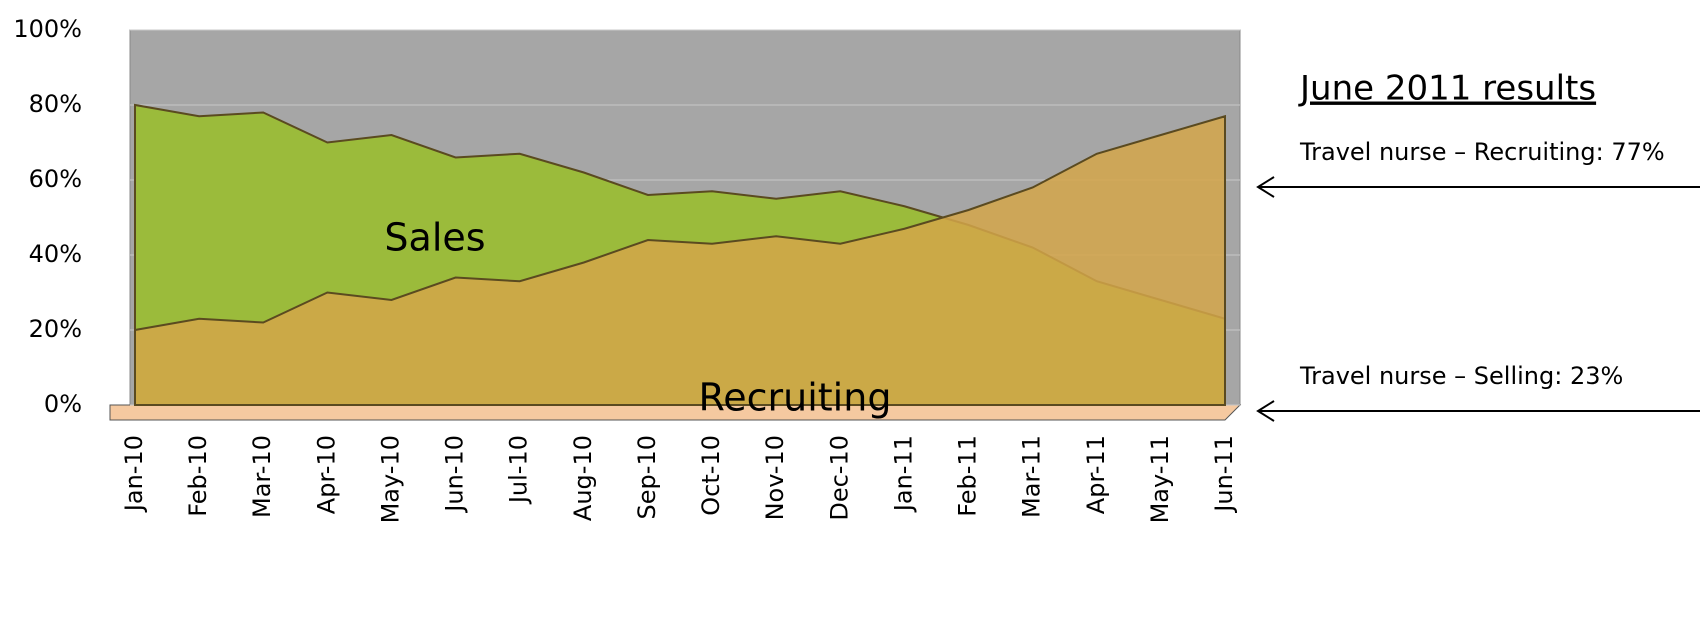 Image resolution: width=1708 pixels, height=633 pixels. What do you see at coordinates (903, 474) in the screenshot?
I see `x-tick-label: Jan-11` at bounding box center [903, 474].